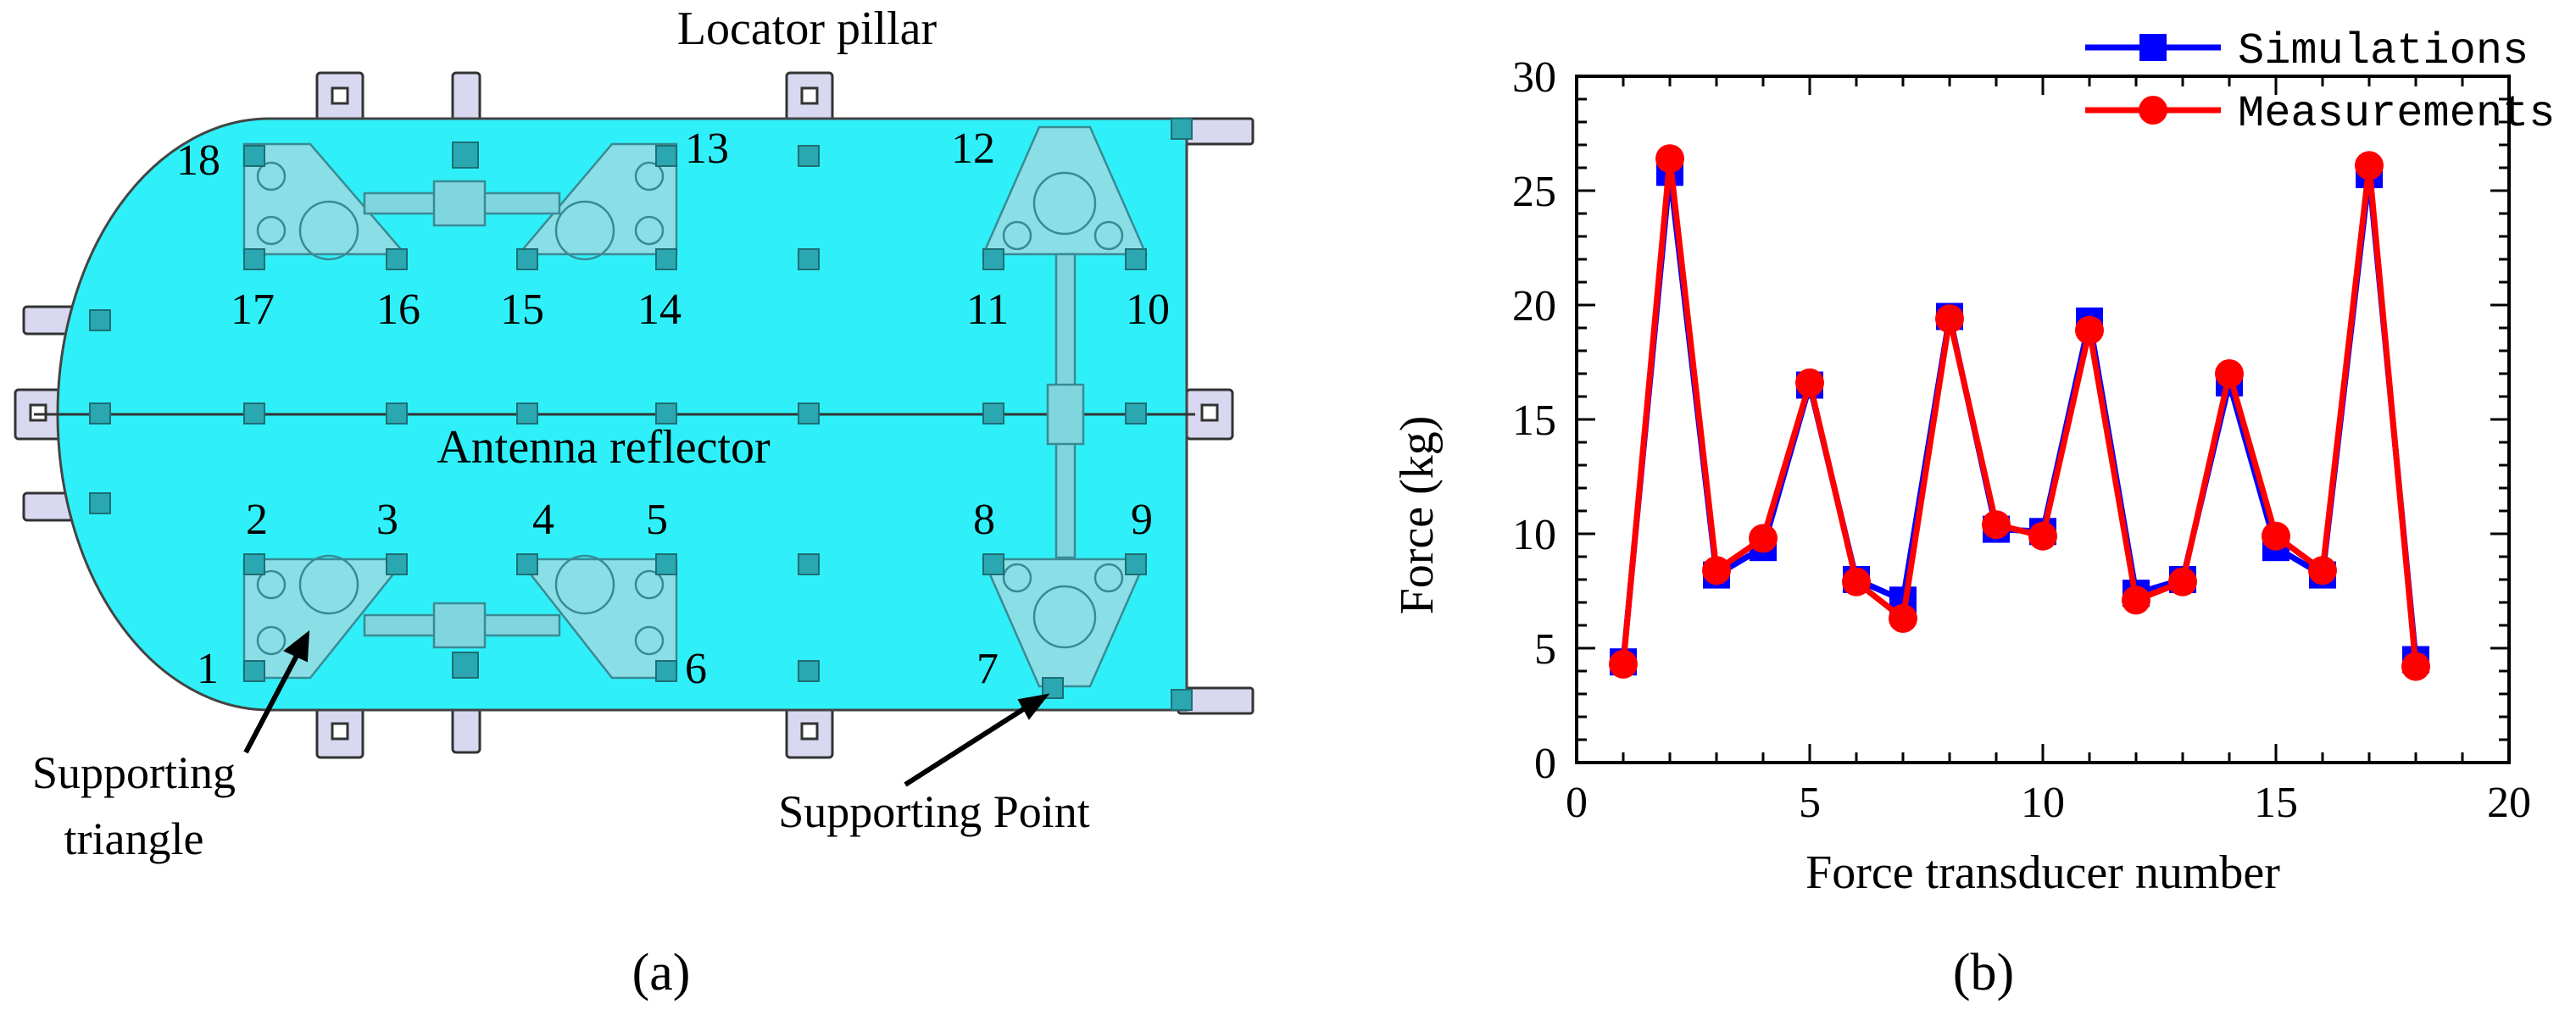  I want to click on locator-pillar-label: Locator pillar, so click(807, 29).